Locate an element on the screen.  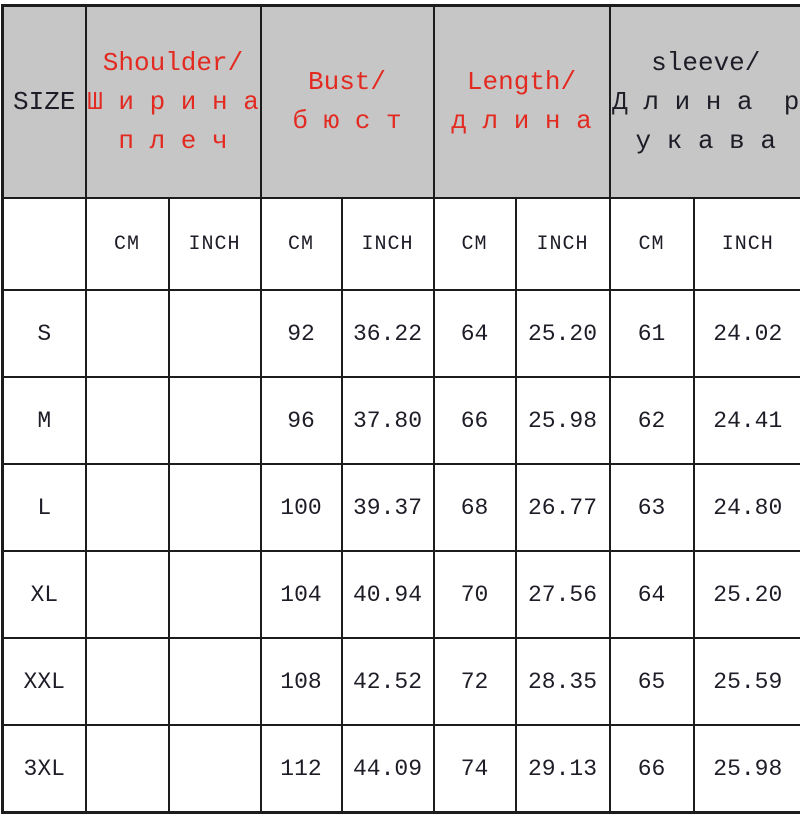
header-bust-en: Bust/ is located at coordinates (347, 82).